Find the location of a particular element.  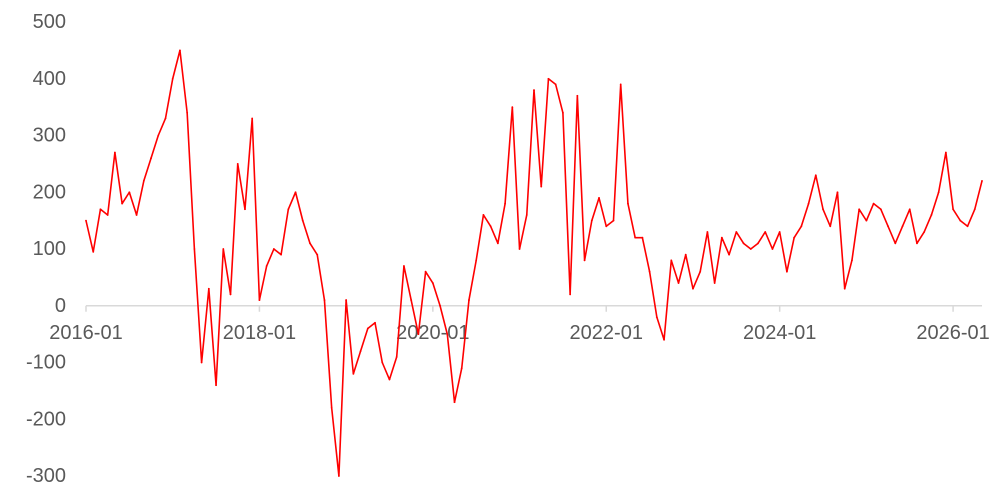

y-tick-label: -300 is located at coordinates (46, 475).